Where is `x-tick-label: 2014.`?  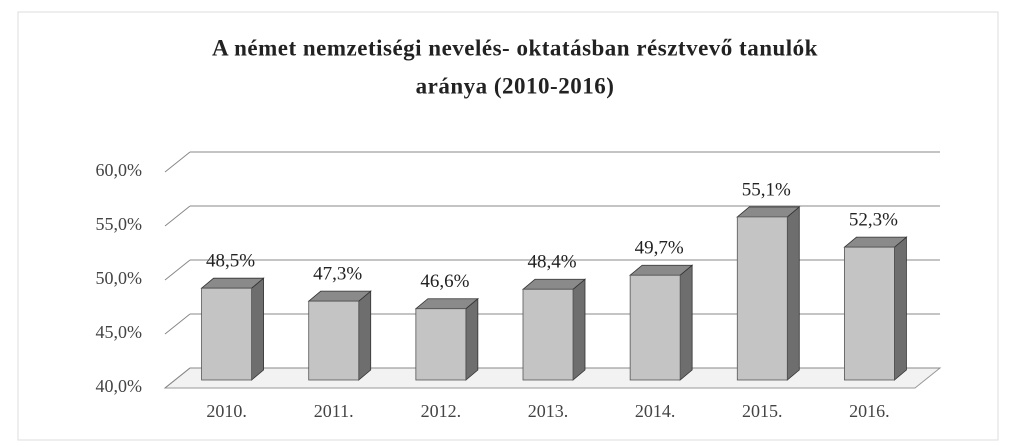 x-tick-label: 2014. is located at coordinates (655, 411).